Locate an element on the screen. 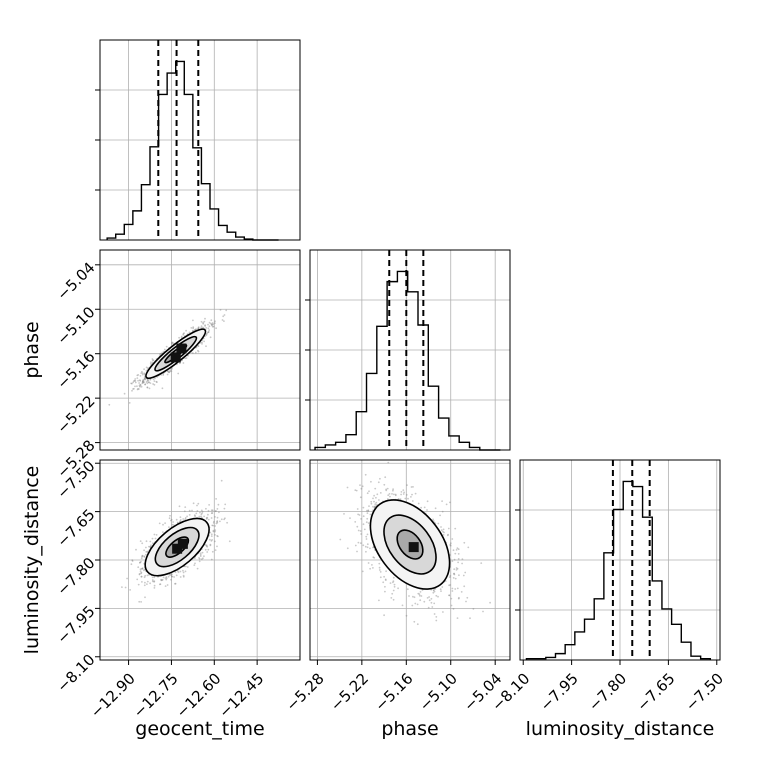 The height and width of the screenshot is (760, 760). hist-panel-luminosity_distance is located at coordinates (618, 560).